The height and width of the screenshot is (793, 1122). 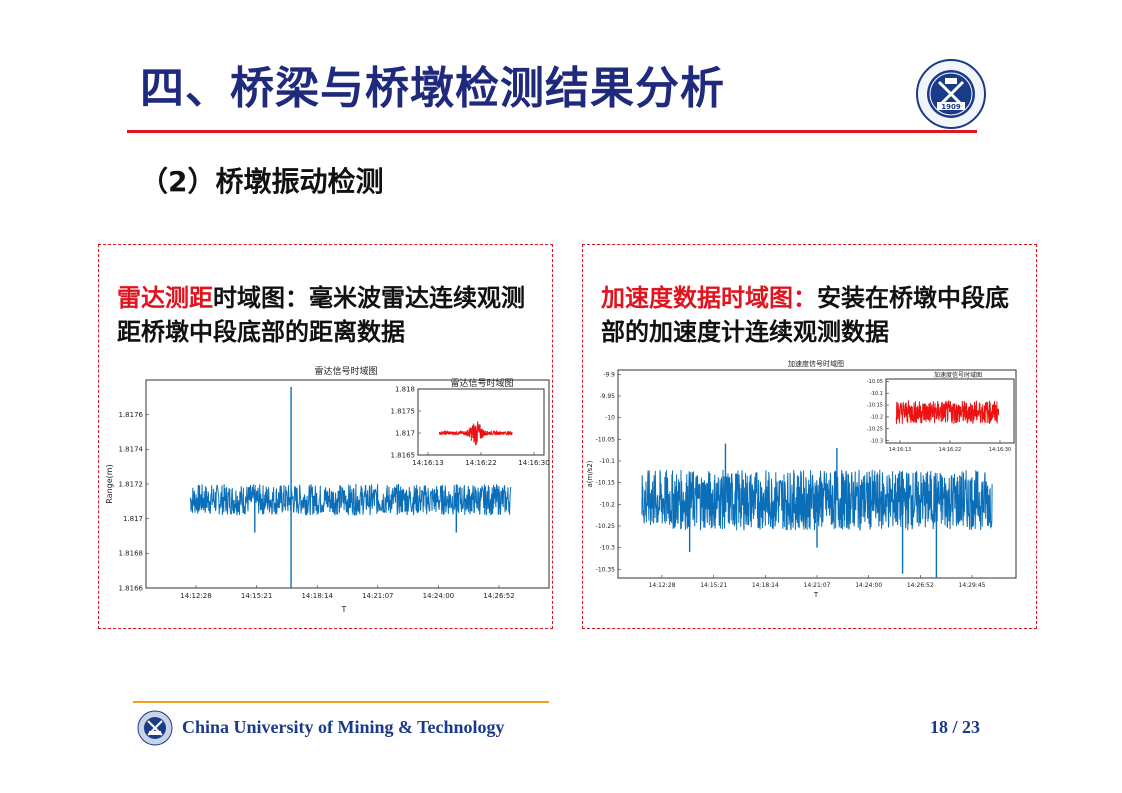 I want to click on y-tick-label: 1.8165, so click(x=403, y=455).